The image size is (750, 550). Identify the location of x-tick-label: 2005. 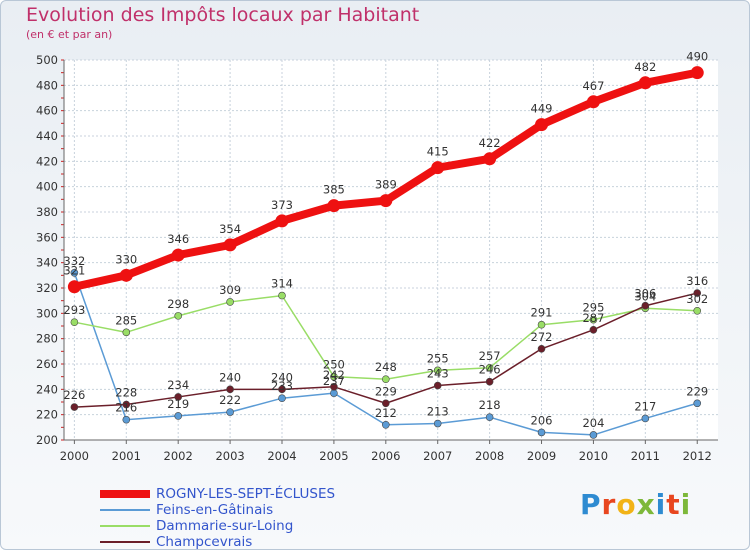
(333, 456).